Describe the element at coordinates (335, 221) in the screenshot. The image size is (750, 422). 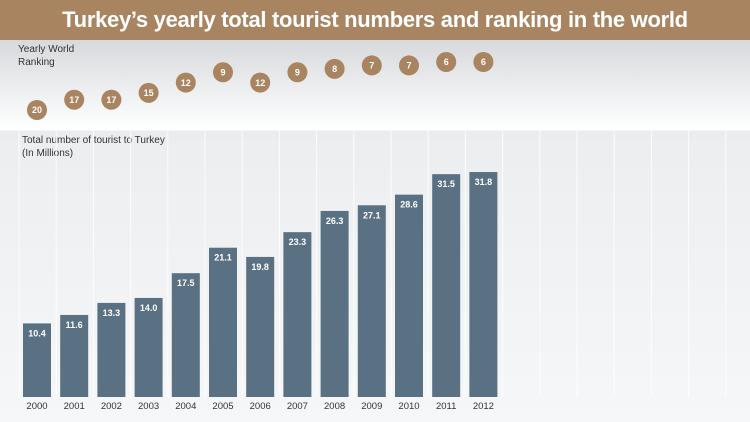
I see `bar-value-label-2008: 26.3` at that location.